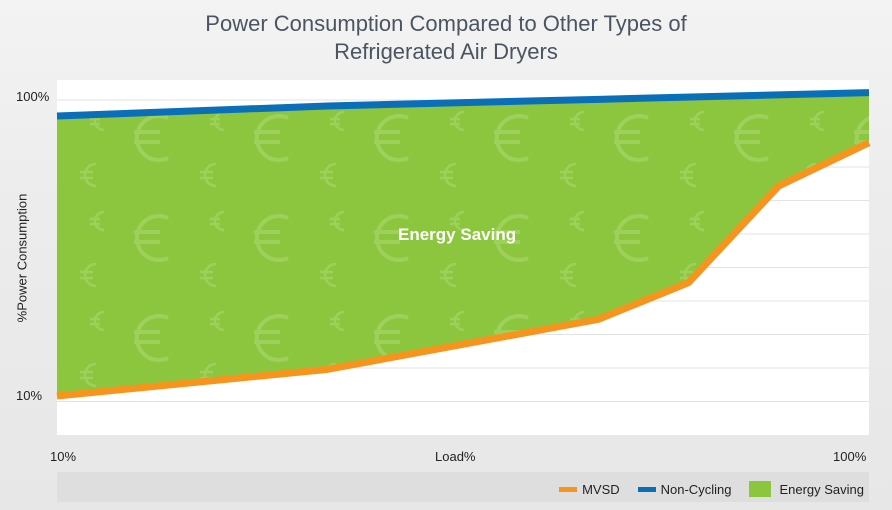  I want to click on legend-label-mvsd: MVSD, so click(601, 489).